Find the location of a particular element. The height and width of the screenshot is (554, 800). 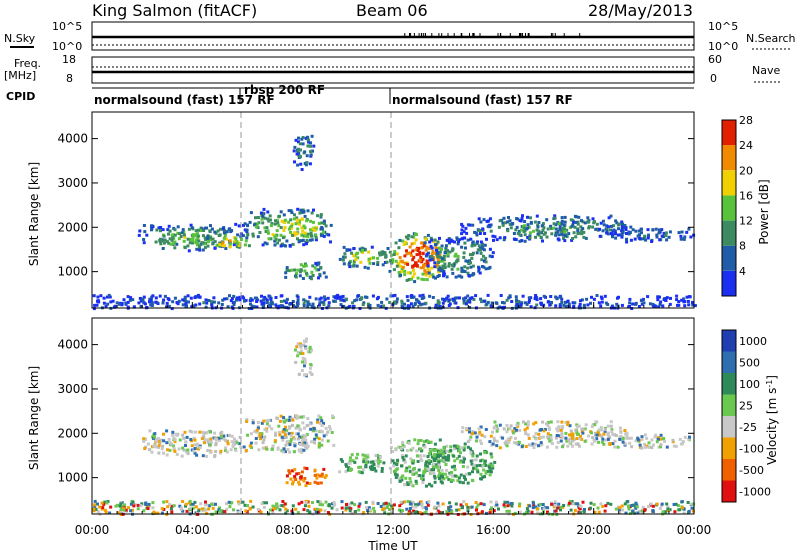

y-tick-label: 3000 is located at coordinates (72, 183).